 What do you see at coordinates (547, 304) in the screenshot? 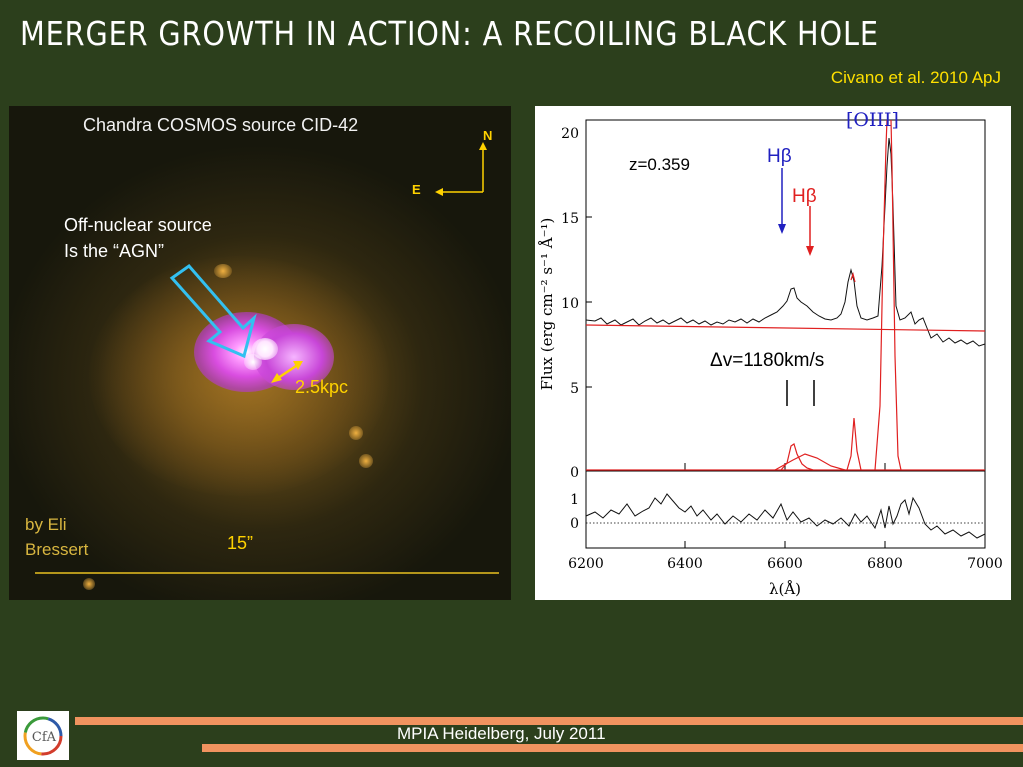
I see `y-axis-label: Flux (erg cm⁻² s⁻¹ Å⁻¹)` at bounding box center [547, 304].